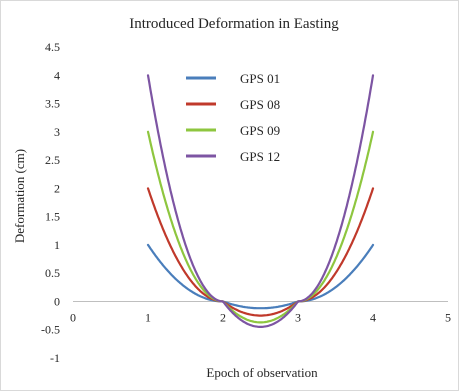  What do you see at coordinates (260, 317) in the screenshot?
I see `x-tick-labels: 0 1 2 3 4 5` at bounding box center [260, 317].